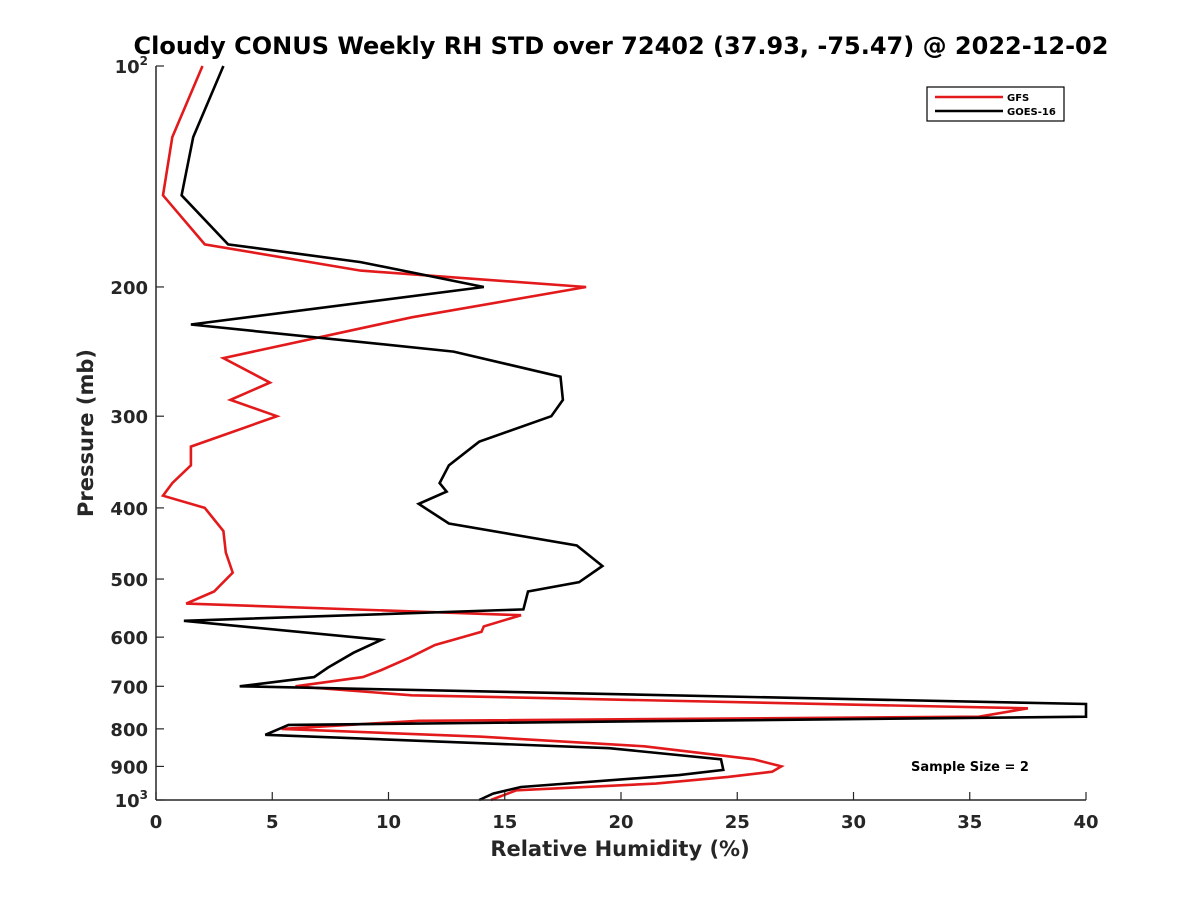 The image size is (1200, 900). What do you see at coordinates (129, 509) in the screenshot?
I see `y-tick-label: 400` at bounding box center [129, 509].